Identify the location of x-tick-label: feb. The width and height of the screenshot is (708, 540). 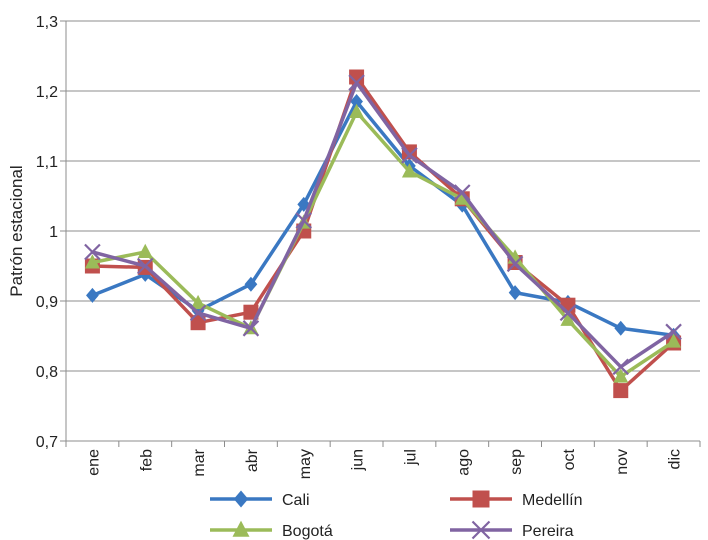
(146, 460).